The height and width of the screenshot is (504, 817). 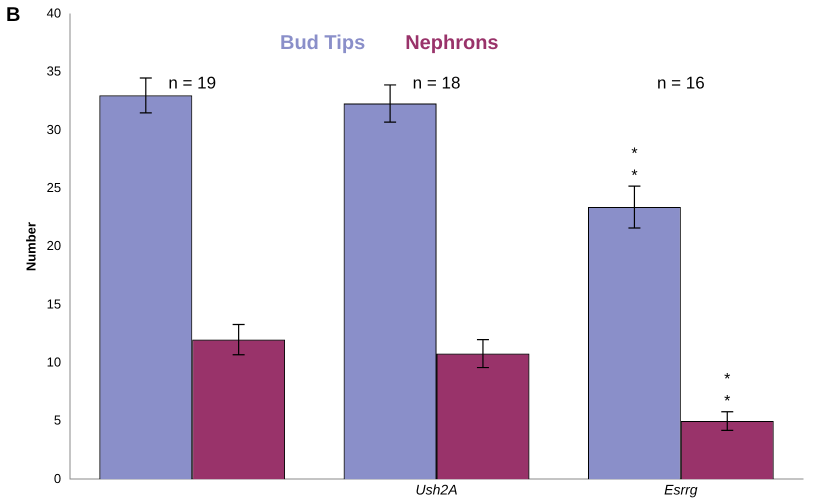 What do you see at coordinates (30, 247) in the screenshot?
I see `y-axis-title: Number` at bounding box center [30, 247].